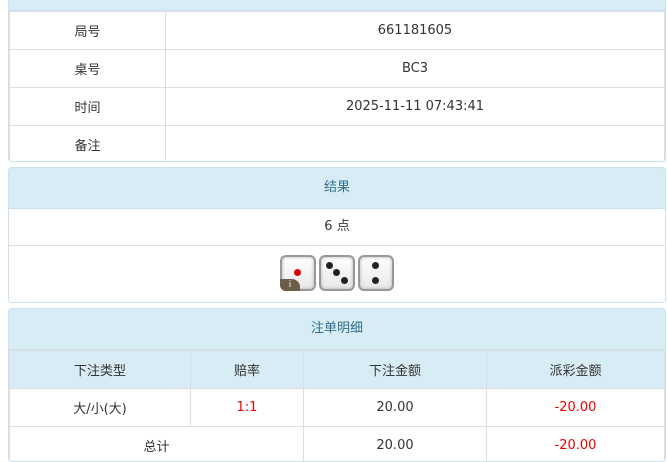 The image size is (668, 462). I want to click on table-number: BC3, so click(415, 68).